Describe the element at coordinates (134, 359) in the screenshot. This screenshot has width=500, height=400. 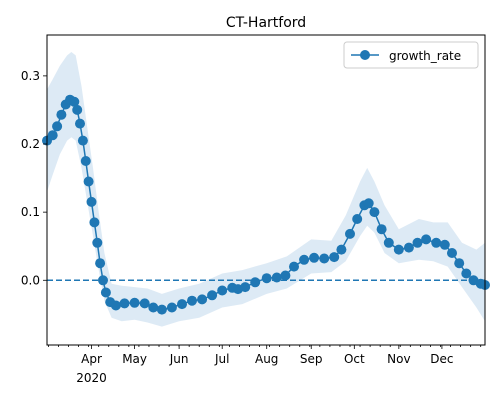
I see `x-tick-label: May` at that location.